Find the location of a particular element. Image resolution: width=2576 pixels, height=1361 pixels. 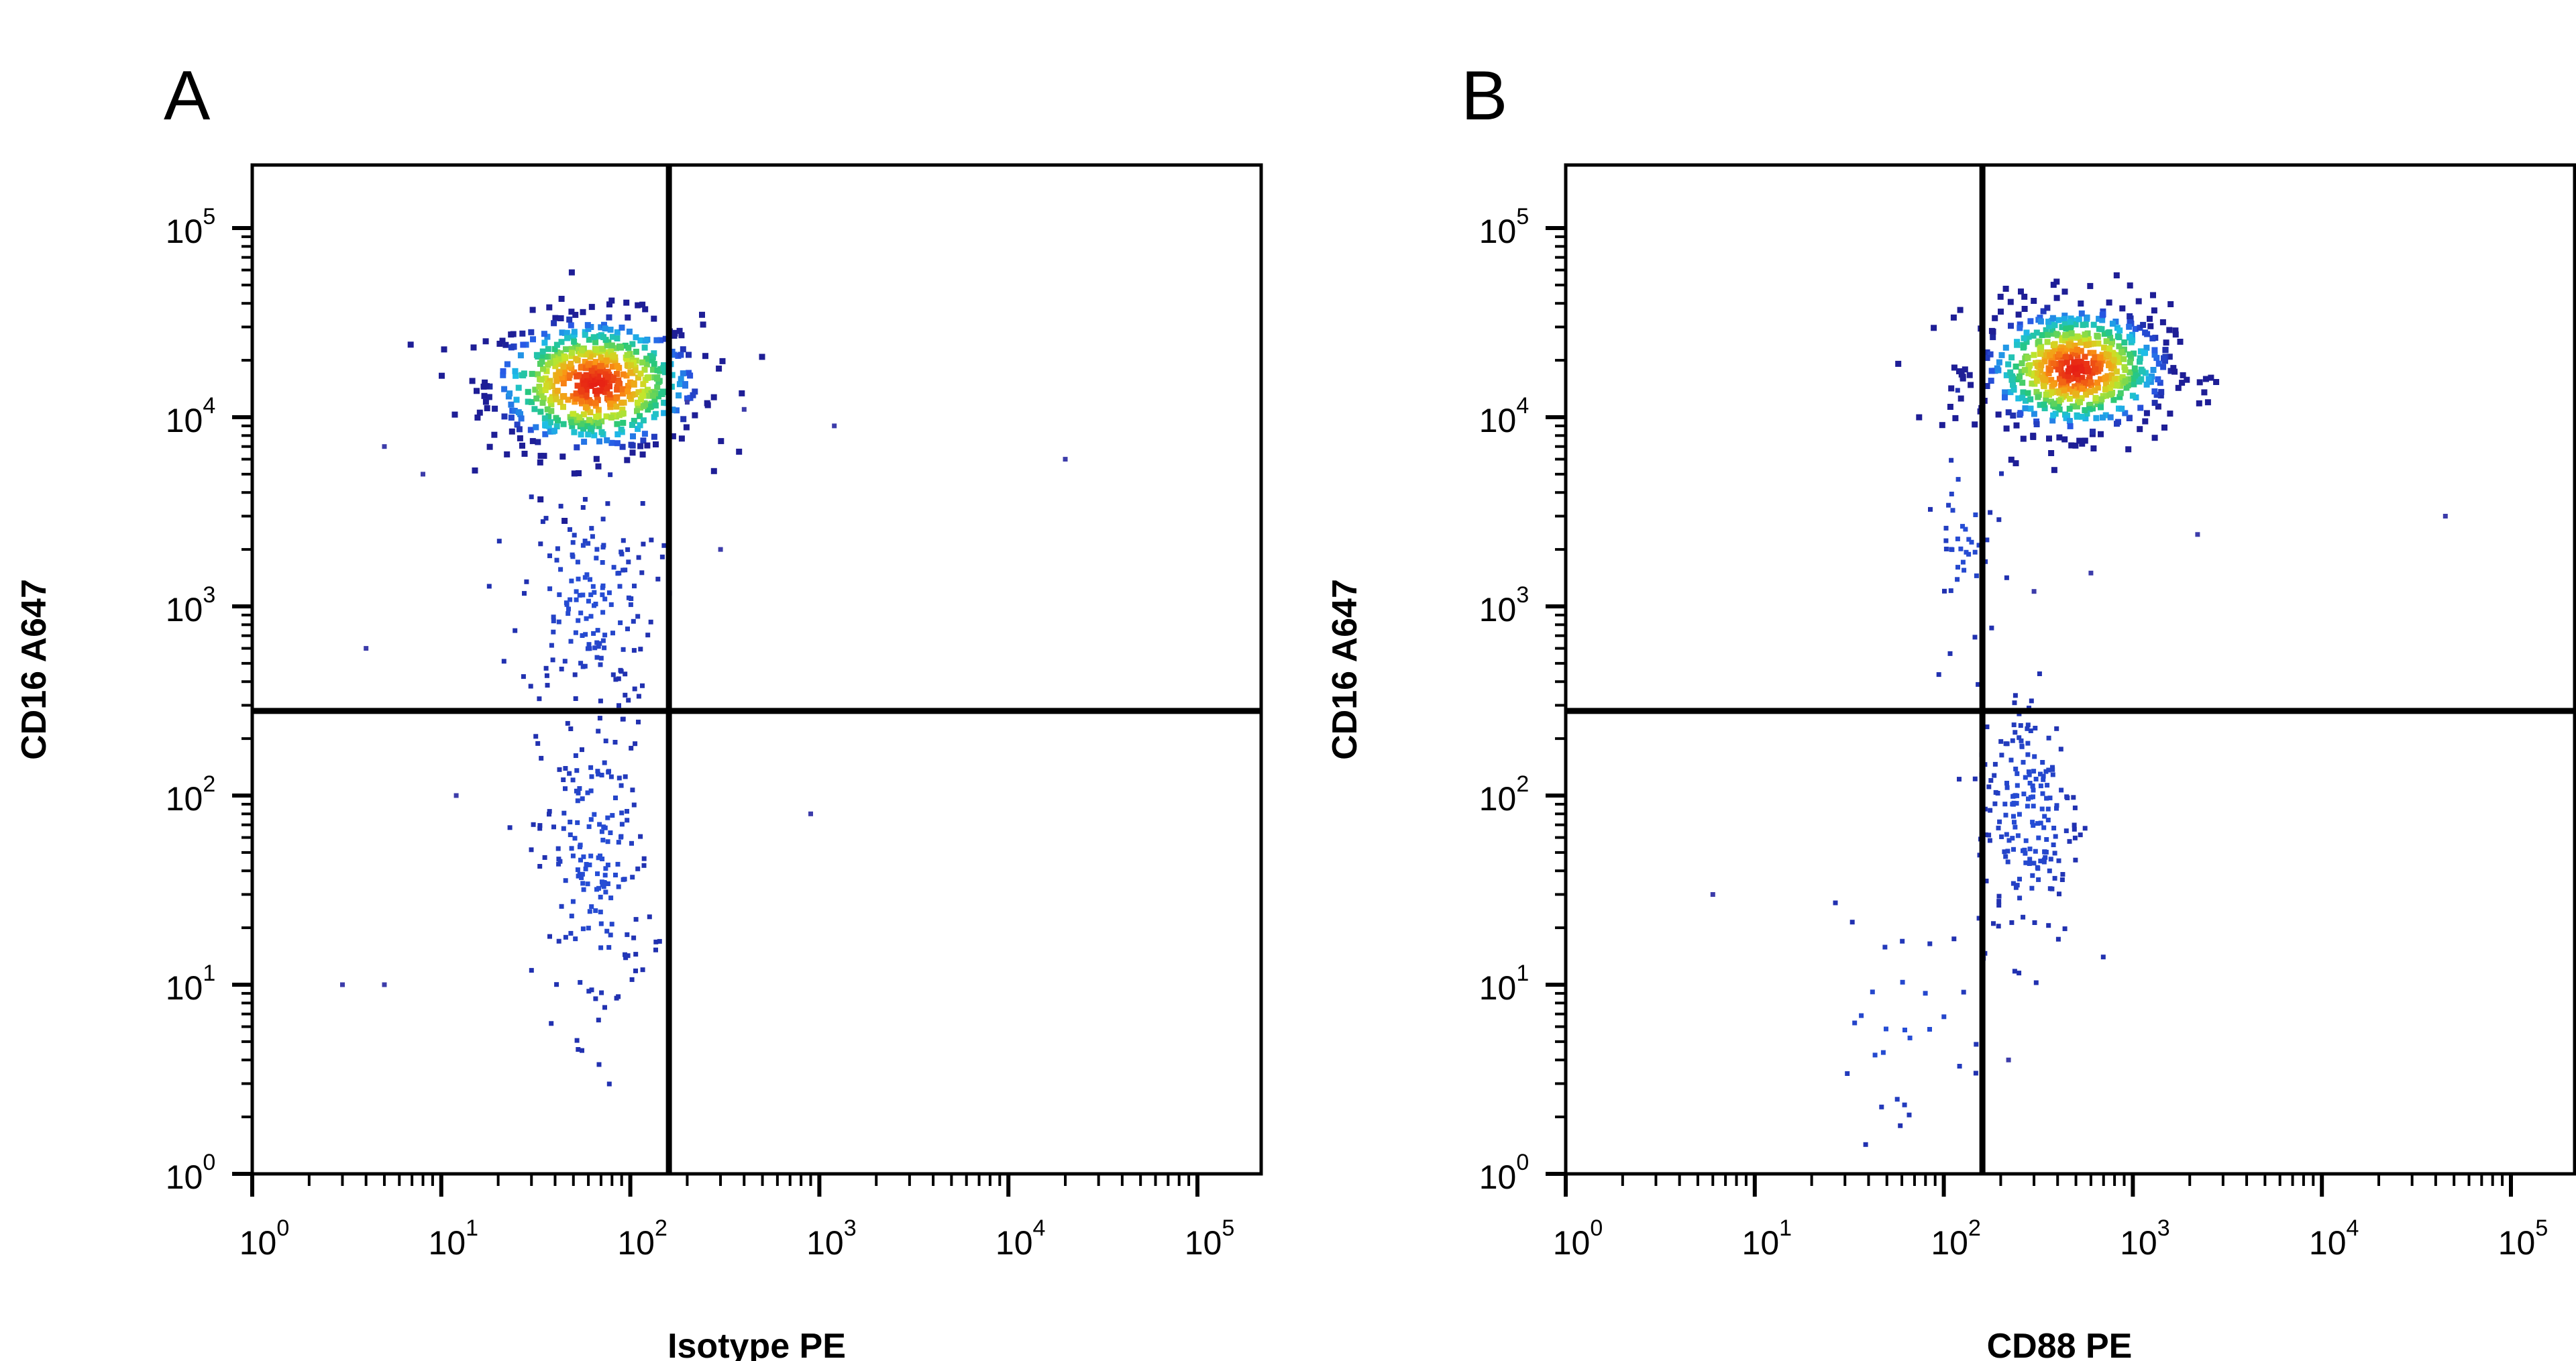

panel-letter-b: B is located at coordinates (1484, 96).